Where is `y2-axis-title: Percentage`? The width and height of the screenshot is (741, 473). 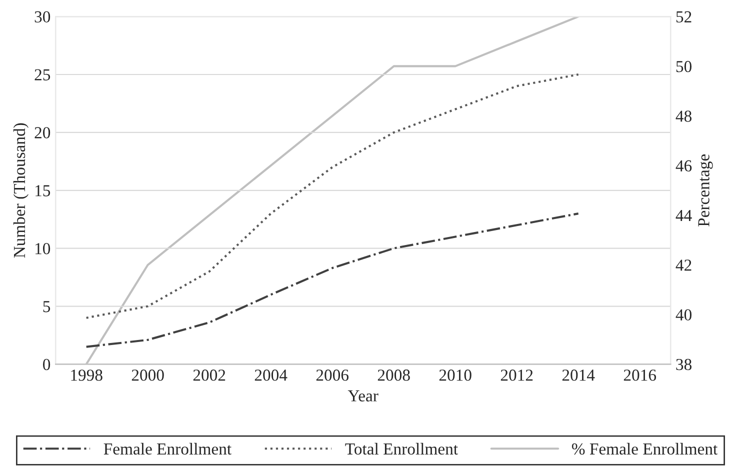
y2-axis-title: Percentage is located at coordinates (705, 190).